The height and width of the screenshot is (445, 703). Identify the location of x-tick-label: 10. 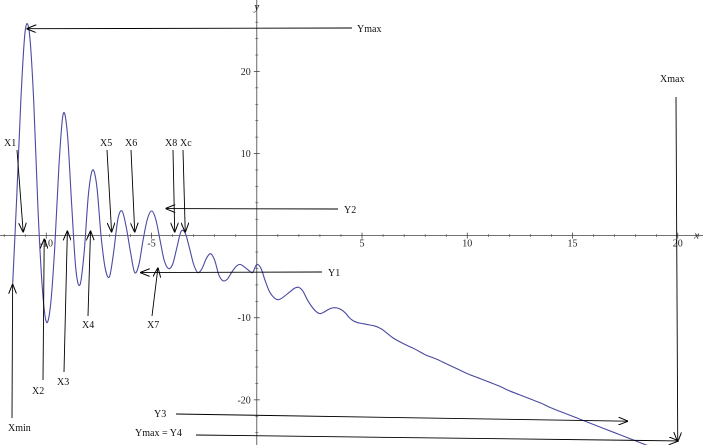
(467, 244).